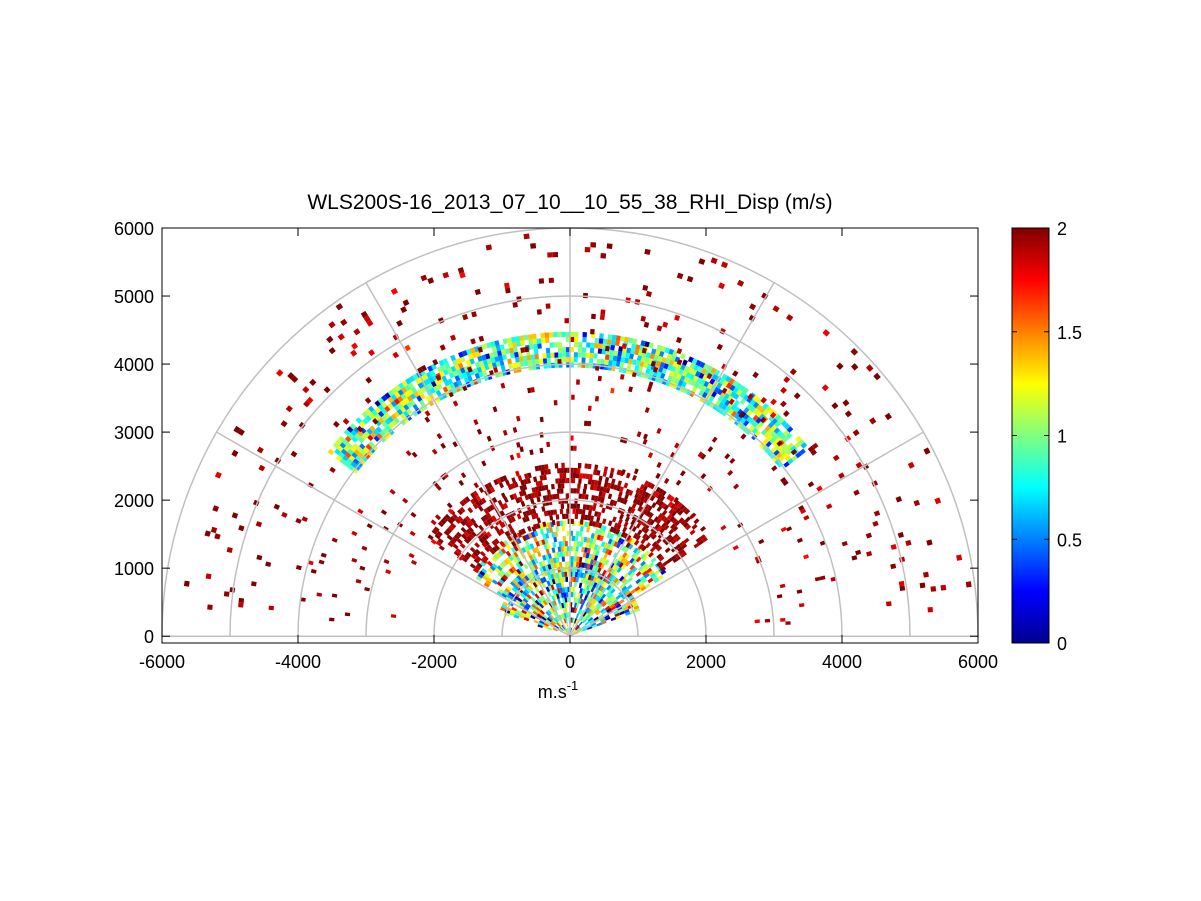 The height and width of the screenshot is (901, 1201). What do you see at coordinates (134, 433) in the screenshot?
I see `y-tick-label: 3000` at bounding box center [134, 433].